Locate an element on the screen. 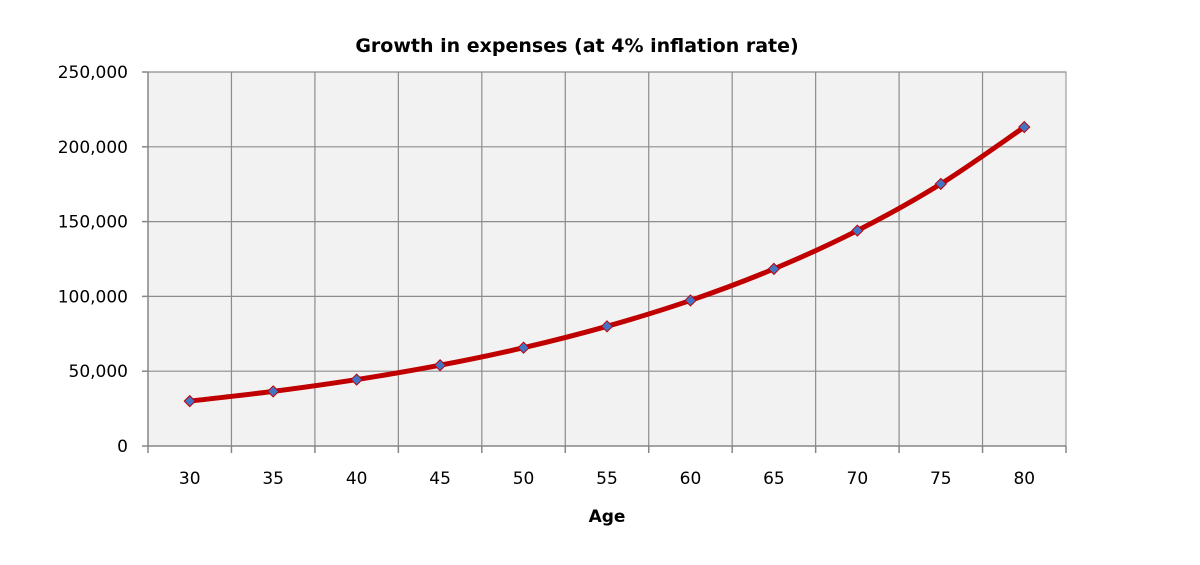  x-tick-label: 40 is located at coordinates (357, 479).